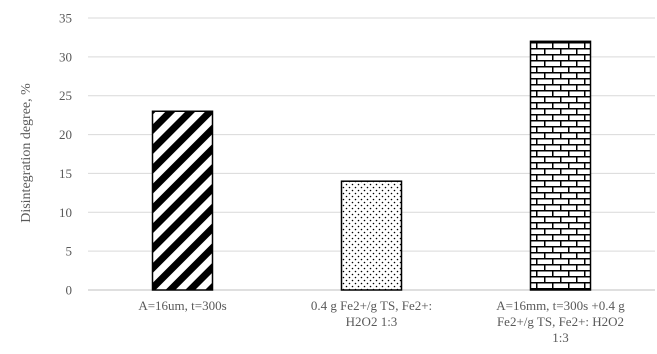  Describe the element at coordinates (26, 153) in the screenshot. I see `y-axis-title: Disintegration degree, %` at that location.